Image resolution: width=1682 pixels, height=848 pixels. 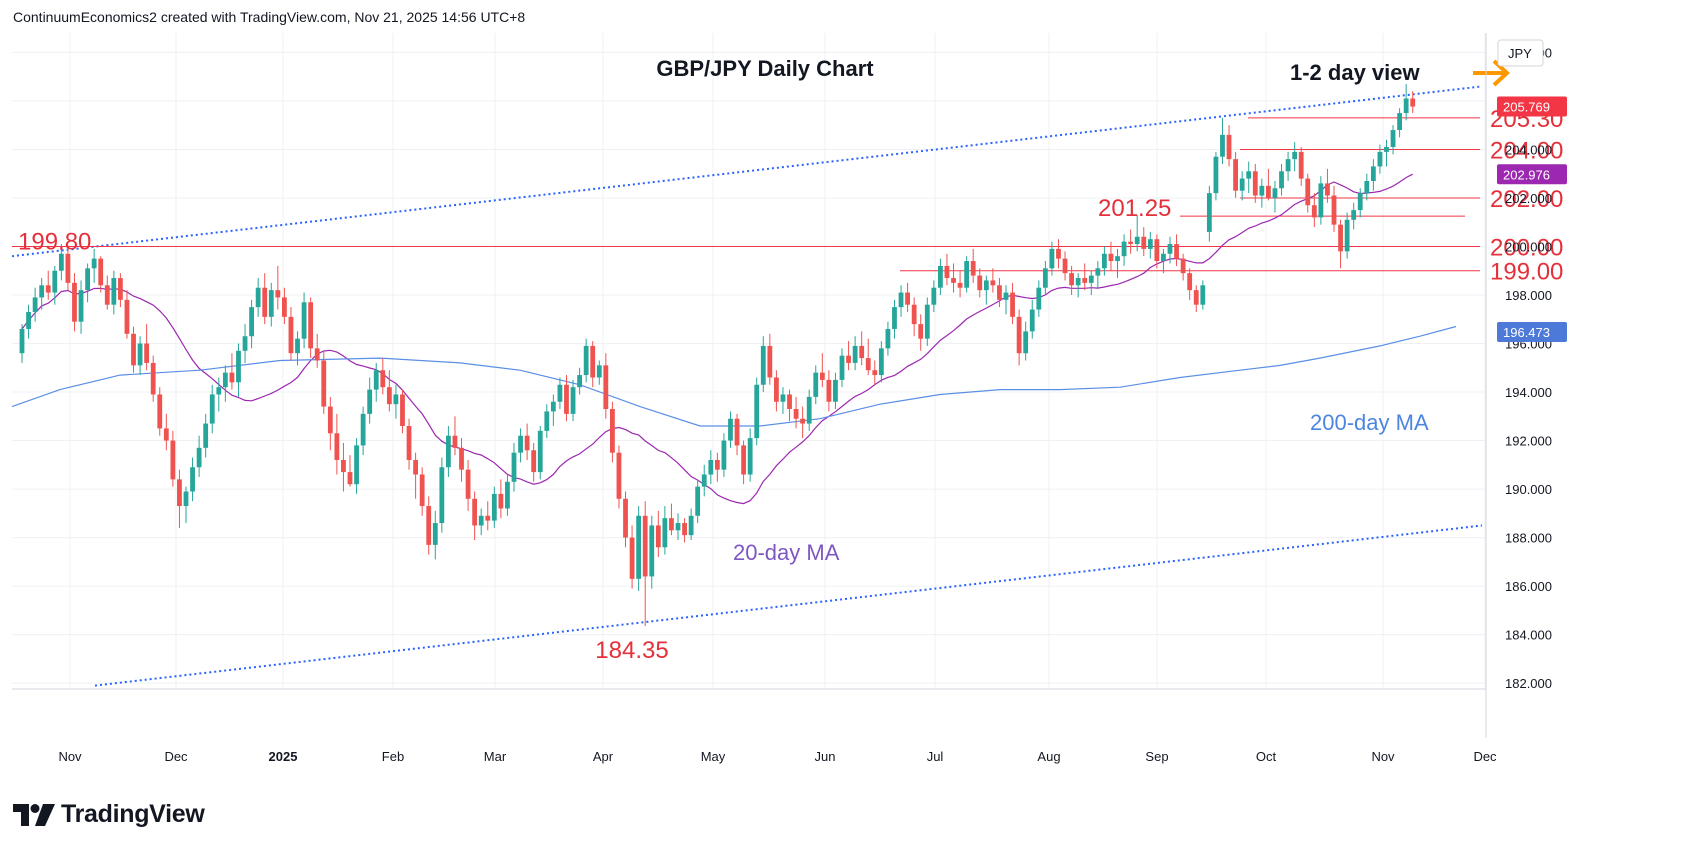 What do you see at coordinates (34, 814) in the screenshot?
I see `tradingview-logo-icon` at bounding box center [34, 814].